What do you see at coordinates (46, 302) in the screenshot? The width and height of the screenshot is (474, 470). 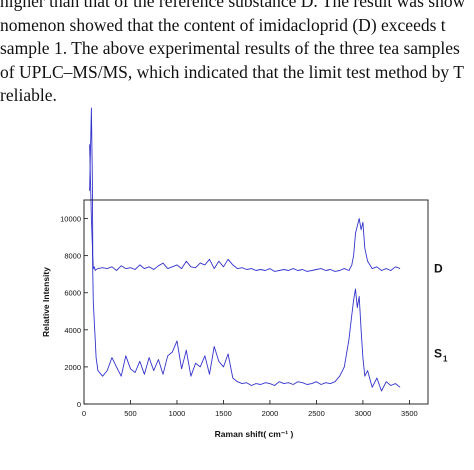 I see `y-axis-label: Relative Intensity` at bounding box center [46, 302].